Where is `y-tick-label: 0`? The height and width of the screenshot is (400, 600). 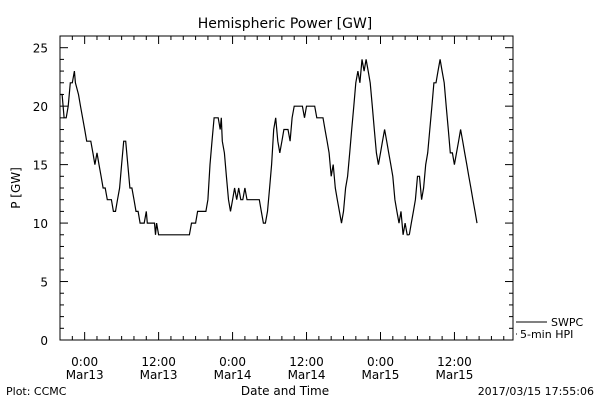 y-tick-label: 0 is located at coordinates (44, 341).